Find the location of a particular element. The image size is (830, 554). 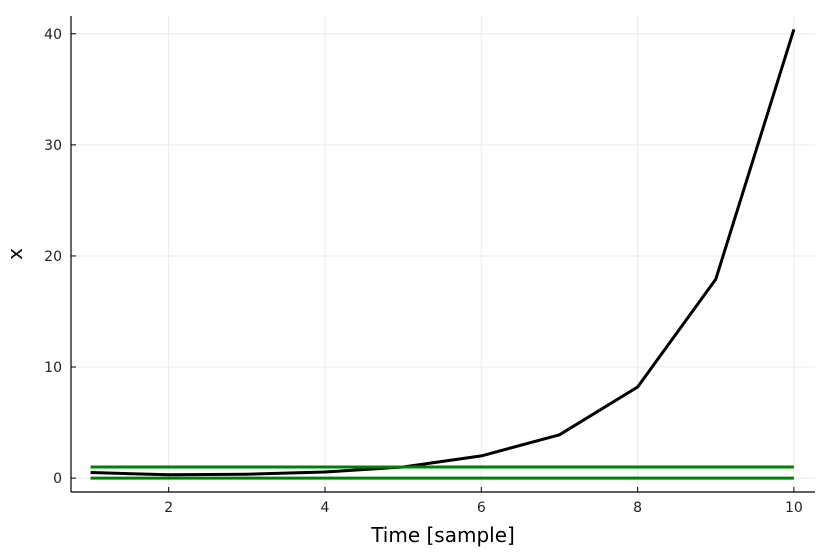

x-tick-label: 4 is located at coordinates (325, 508).